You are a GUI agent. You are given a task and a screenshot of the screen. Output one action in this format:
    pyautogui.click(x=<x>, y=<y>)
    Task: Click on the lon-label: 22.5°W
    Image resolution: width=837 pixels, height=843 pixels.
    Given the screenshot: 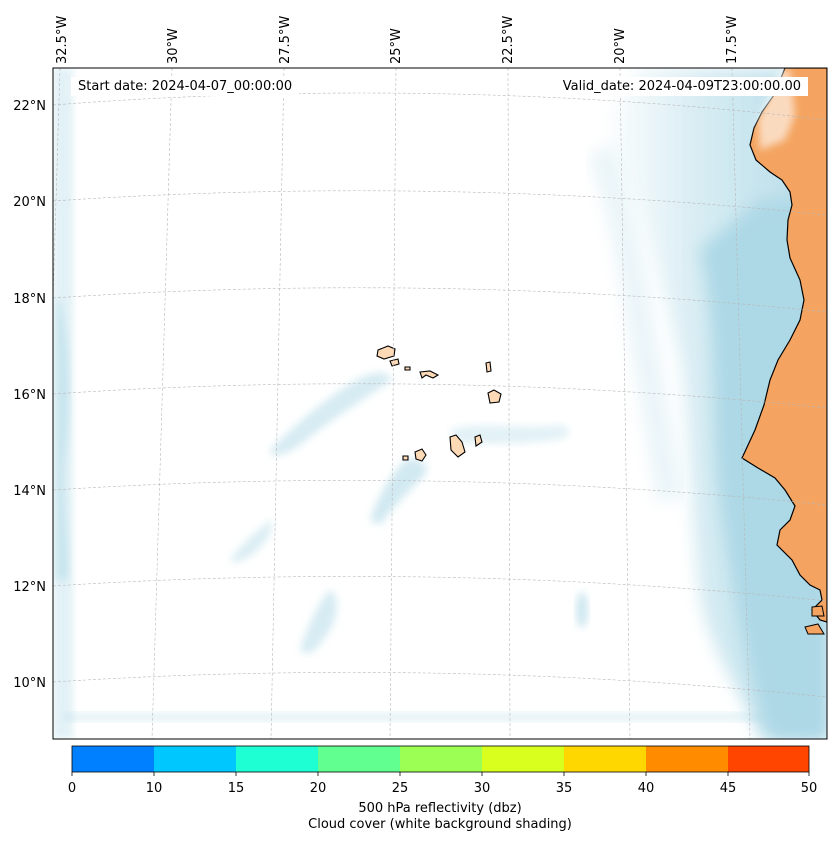 What is the action you would take?
    pyautogui.click(x=508, y=40)
    